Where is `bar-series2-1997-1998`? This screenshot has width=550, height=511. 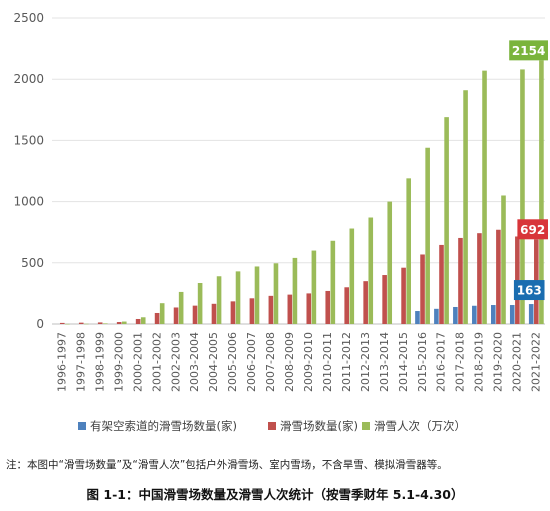
bar-series2-1997-1998 is located at coordinates (86, 324).